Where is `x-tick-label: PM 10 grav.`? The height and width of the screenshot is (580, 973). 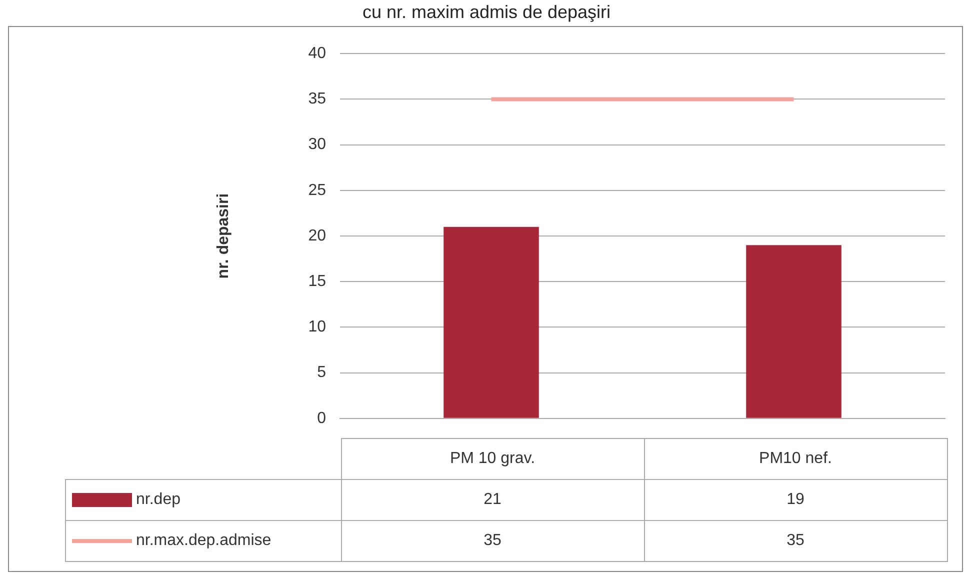 x-tick-label: PM 10 grav. is located at coordinates (492, 459).